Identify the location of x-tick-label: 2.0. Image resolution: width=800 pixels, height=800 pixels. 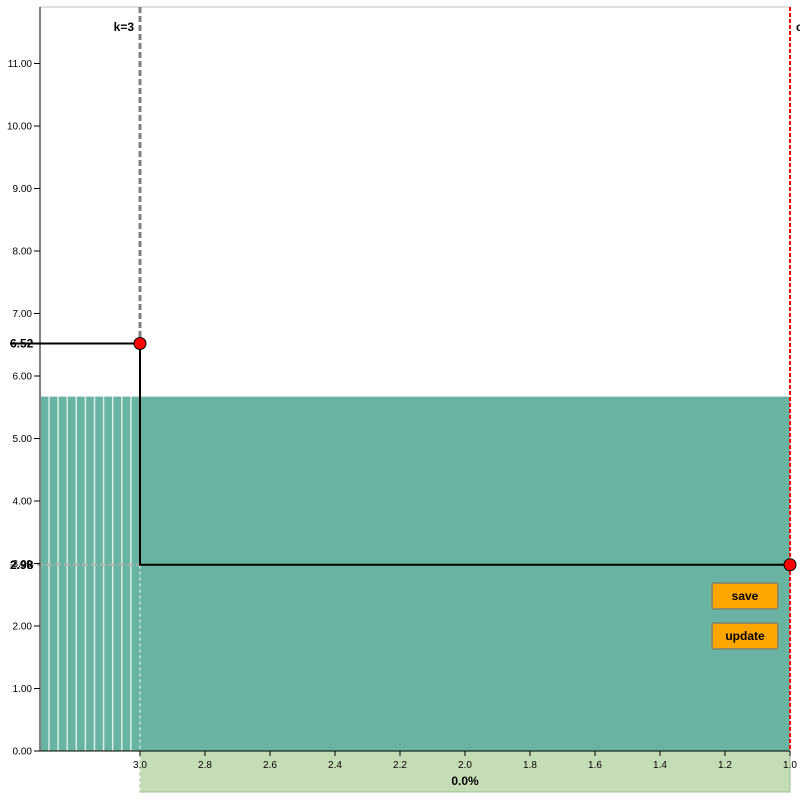
(465, 765).